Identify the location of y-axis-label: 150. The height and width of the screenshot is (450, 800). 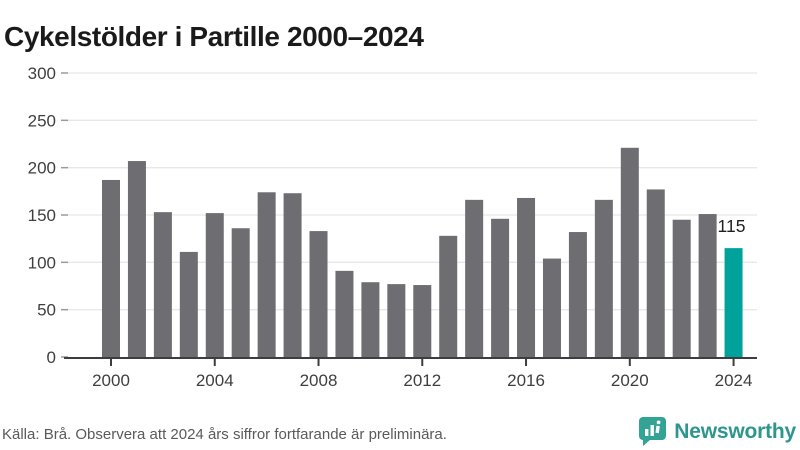
(42, 215).